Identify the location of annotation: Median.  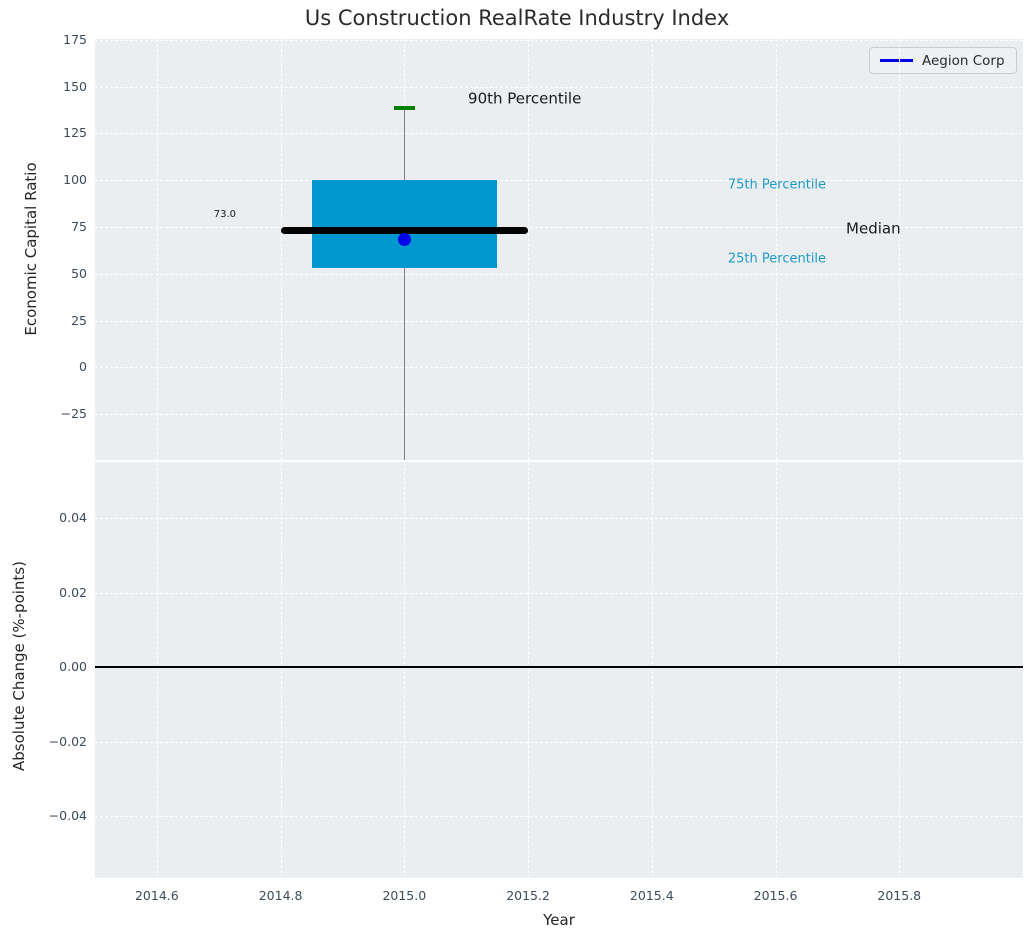
(873, 228).